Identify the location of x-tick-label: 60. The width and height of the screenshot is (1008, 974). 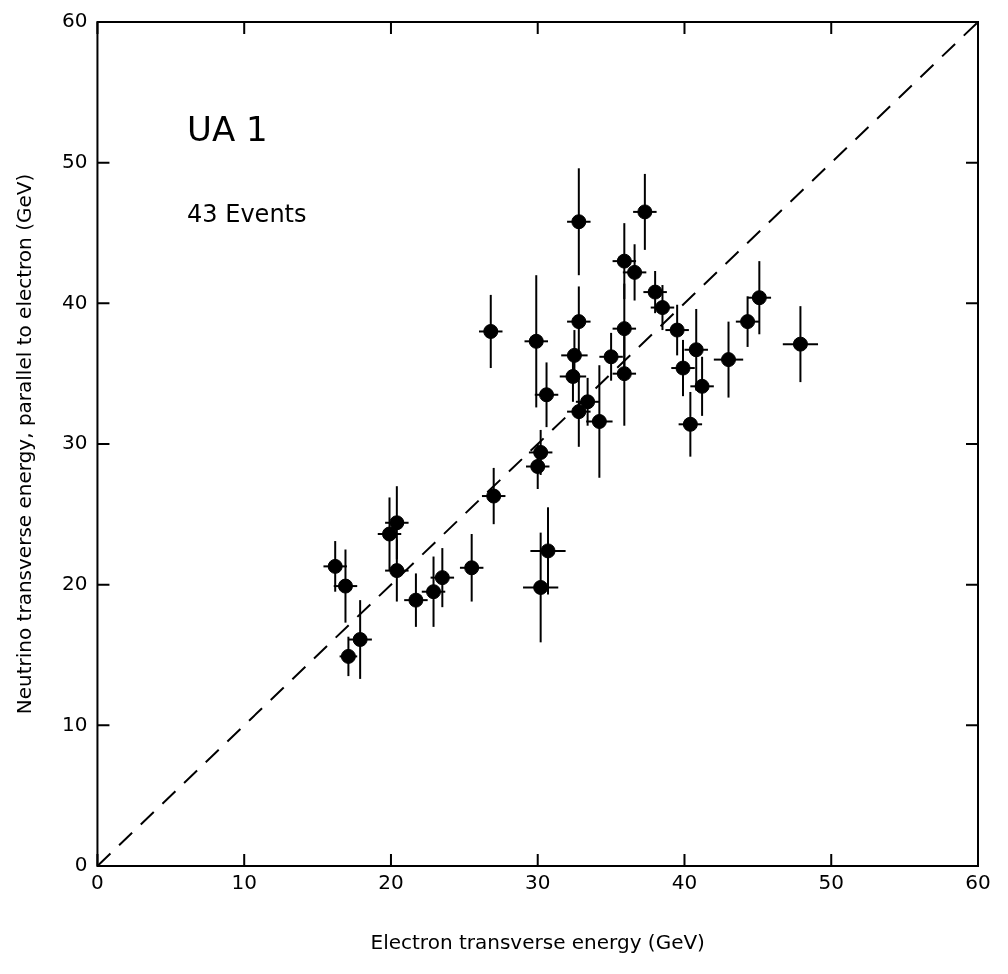
(978, 882).